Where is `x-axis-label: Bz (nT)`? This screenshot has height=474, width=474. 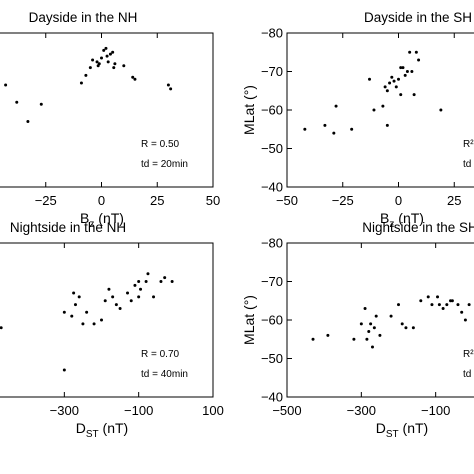 x-axis-label: Bz (nT) is located at coordinates (102, 220).